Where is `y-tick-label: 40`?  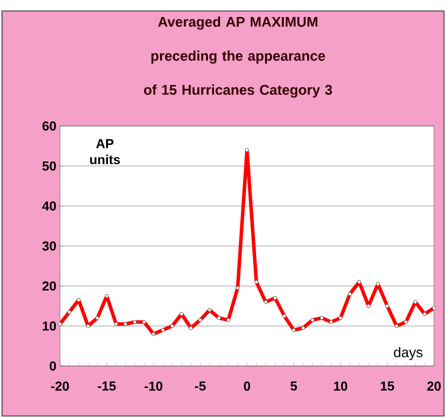
y-tick-label: 40 is located at coordinates (49, 206).